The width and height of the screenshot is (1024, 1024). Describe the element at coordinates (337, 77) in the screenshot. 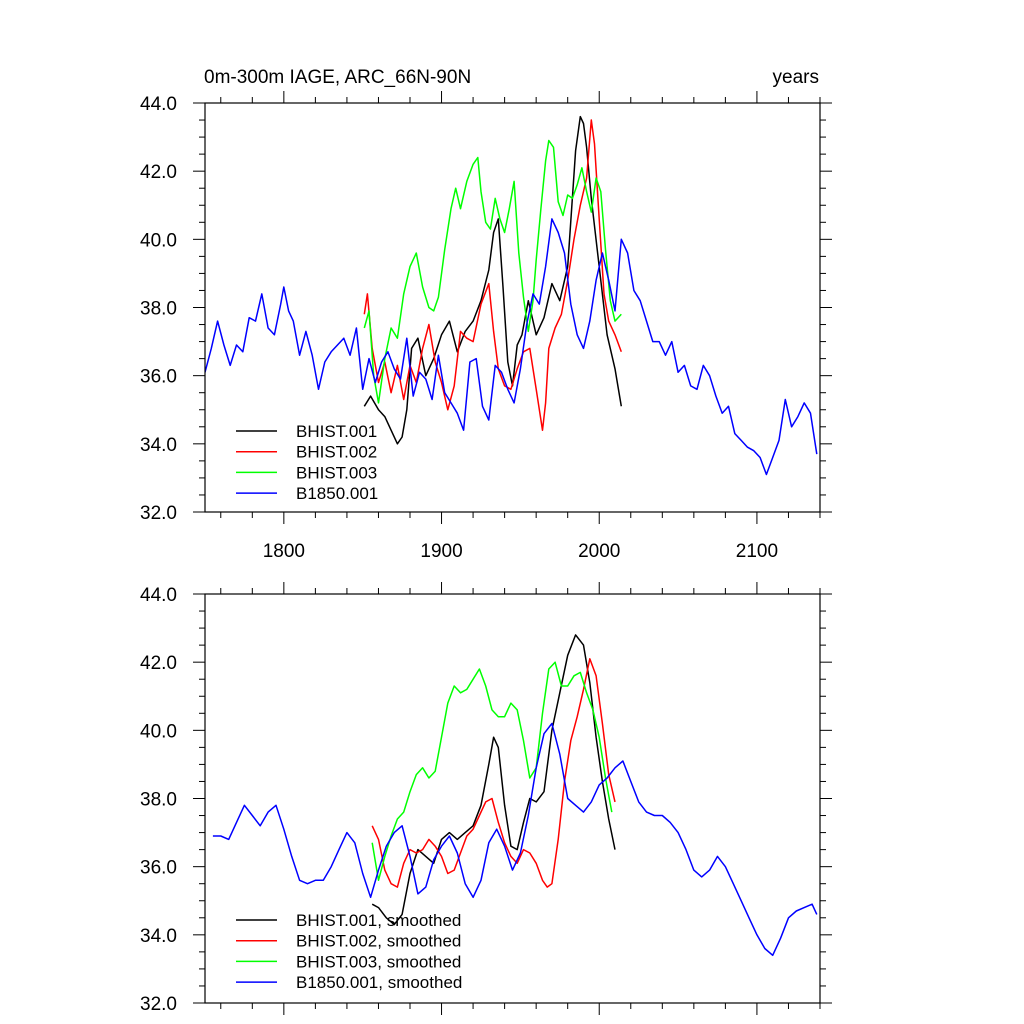

I see `panel-title-left: 0m-300m IAGE, ARC_66N-90N` at that location.